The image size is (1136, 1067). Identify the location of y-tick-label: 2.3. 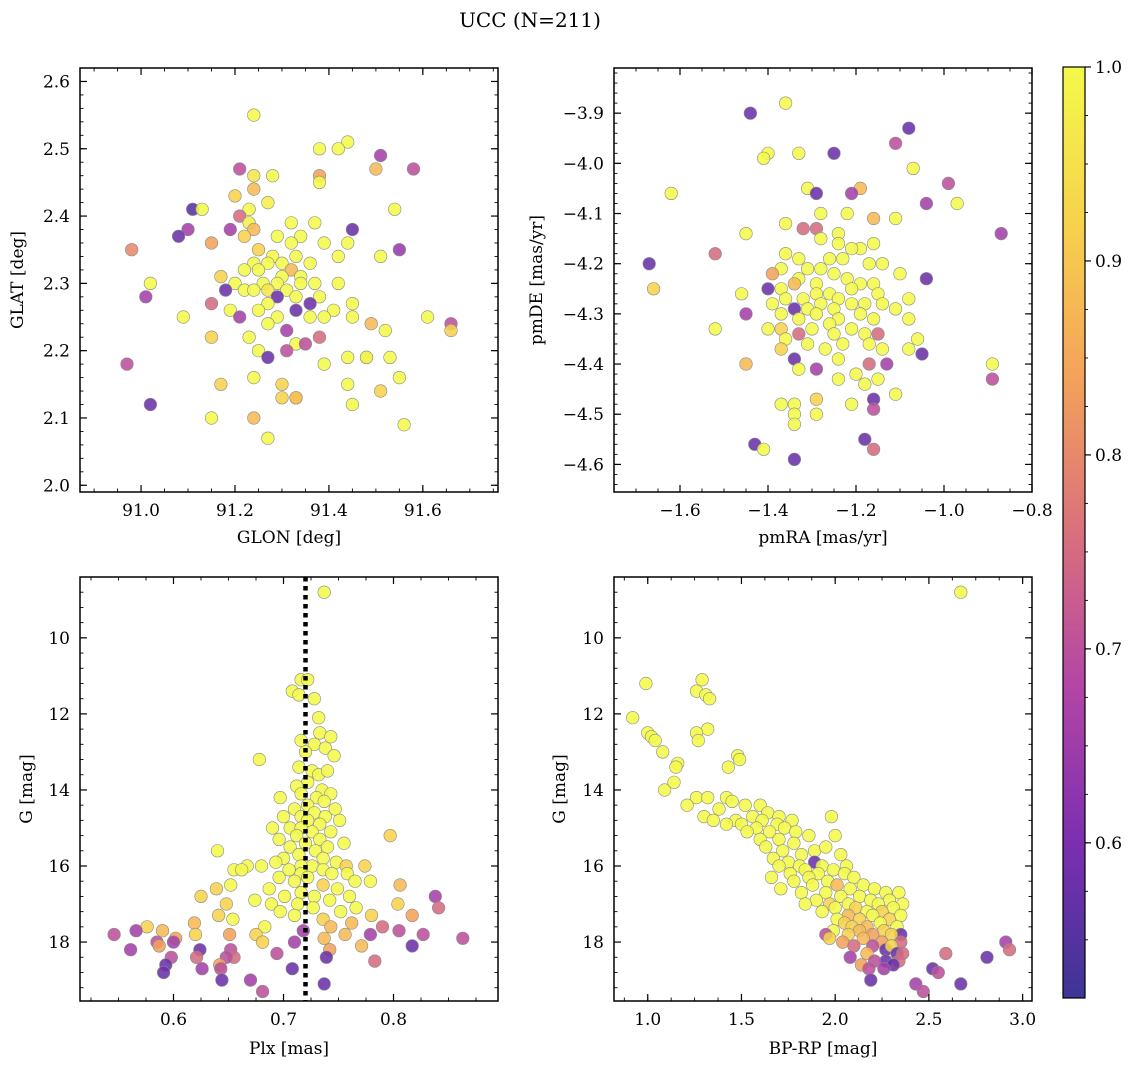
(56, 284).